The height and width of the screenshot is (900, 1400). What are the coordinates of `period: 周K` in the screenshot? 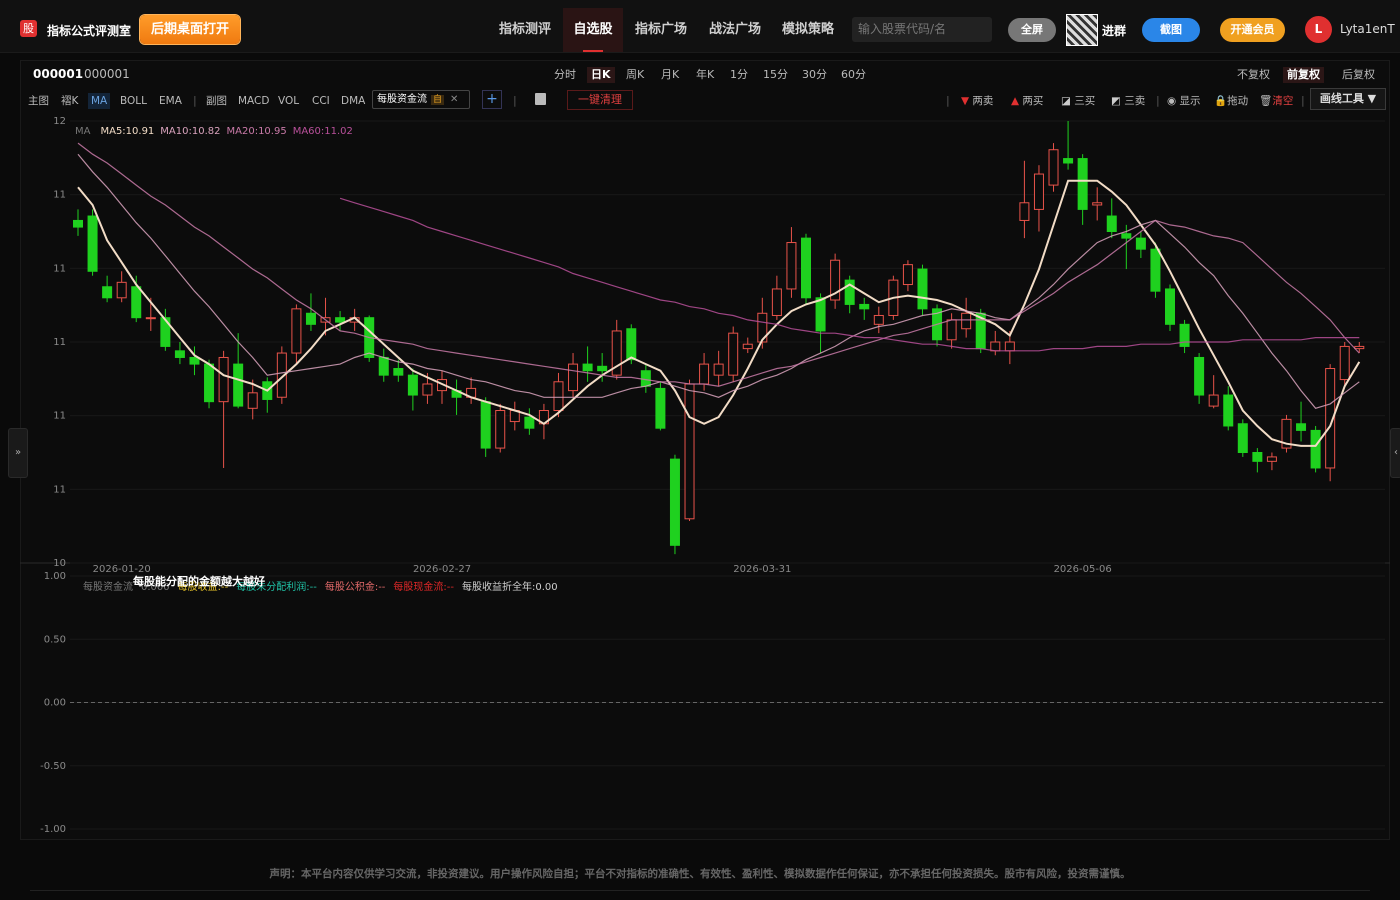 It's located at (635, 74).